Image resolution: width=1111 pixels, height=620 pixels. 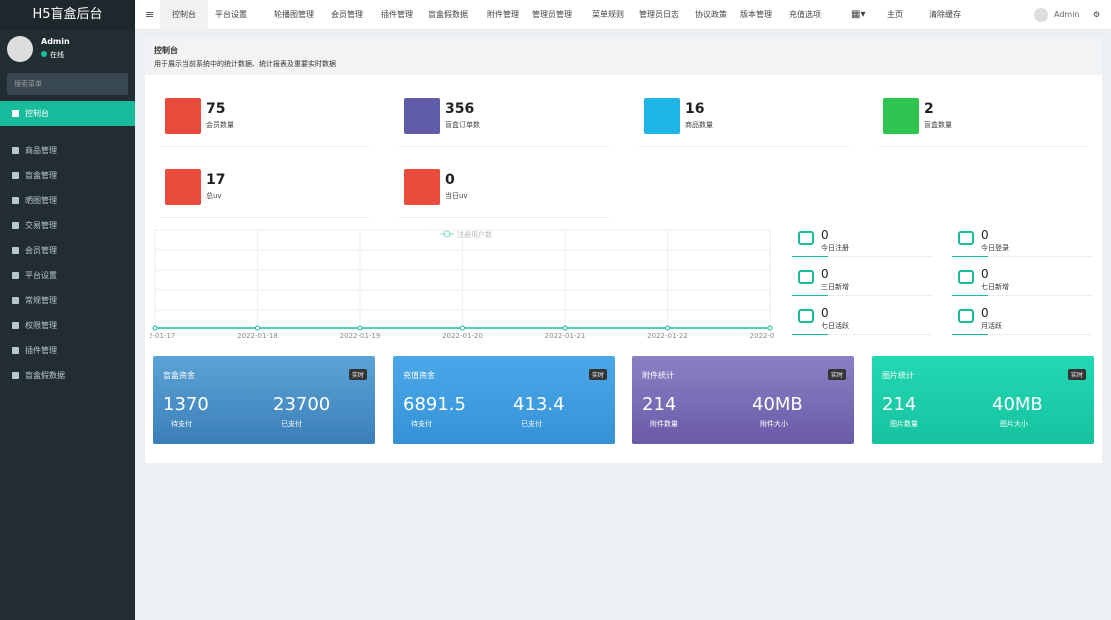 I want to click on stat-label: 盲盒数量, so click(x=938, y=125).